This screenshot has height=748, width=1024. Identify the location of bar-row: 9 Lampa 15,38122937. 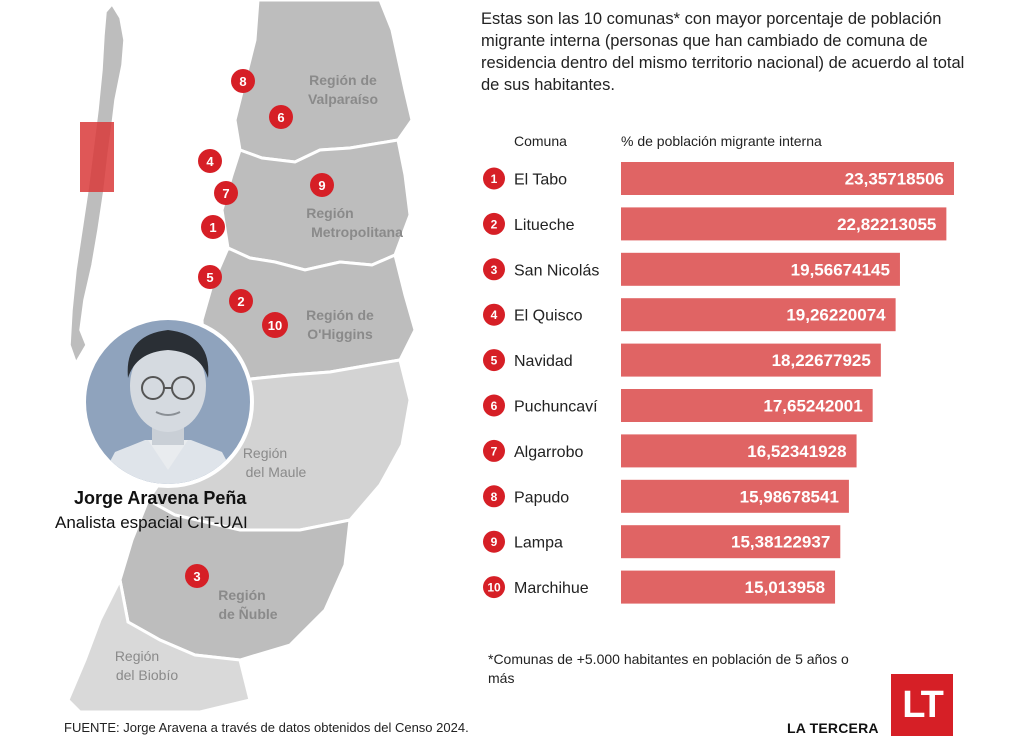
(662, 542).